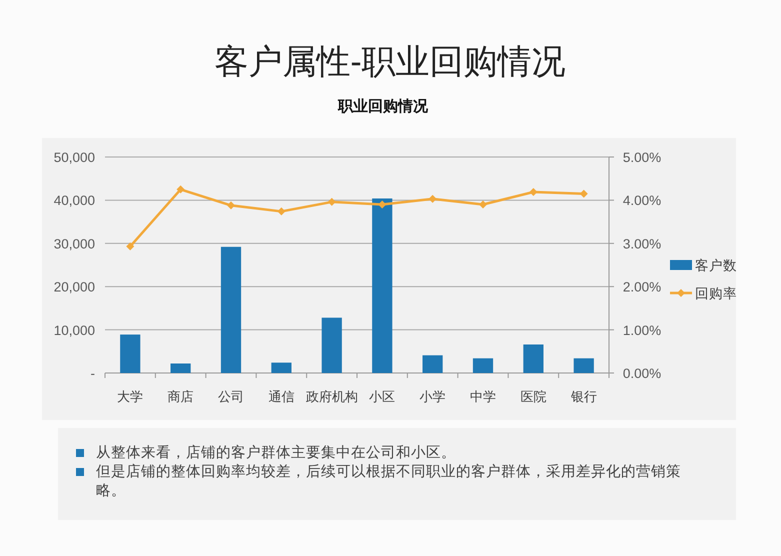  What do you see at coordinates (74, 157) in the screenshot?
I see `y-tick-label: 50,000` at bounding box center [74, 157].